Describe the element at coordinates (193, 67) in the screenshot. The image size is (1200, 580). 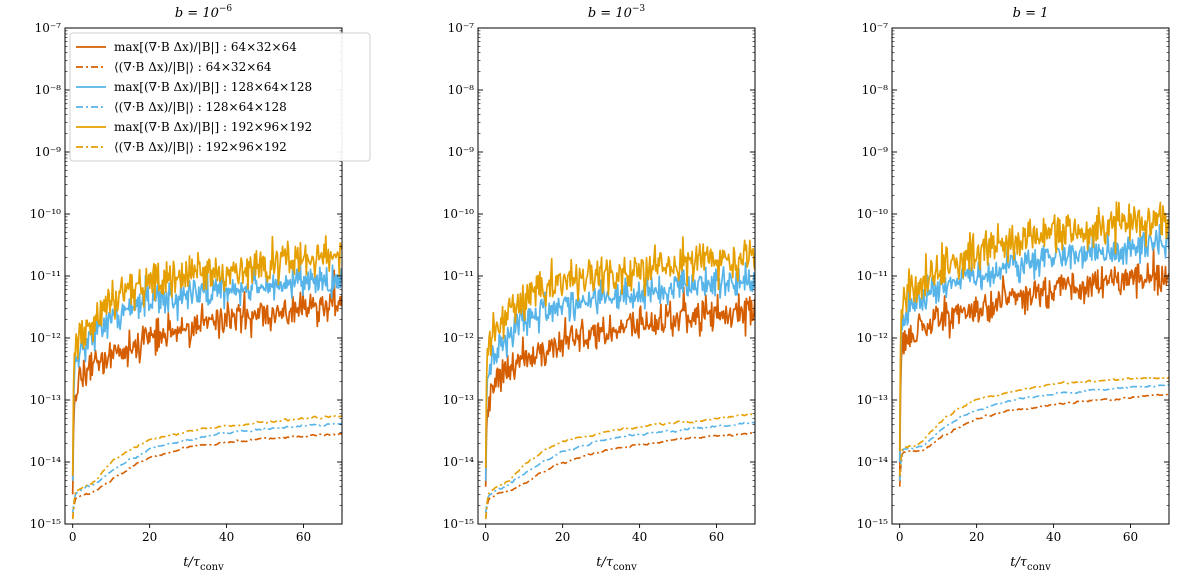
I see `legend-entry-label: ⟨(∇·B Δx)/|B|⟩ : 64×32×64` at that location.